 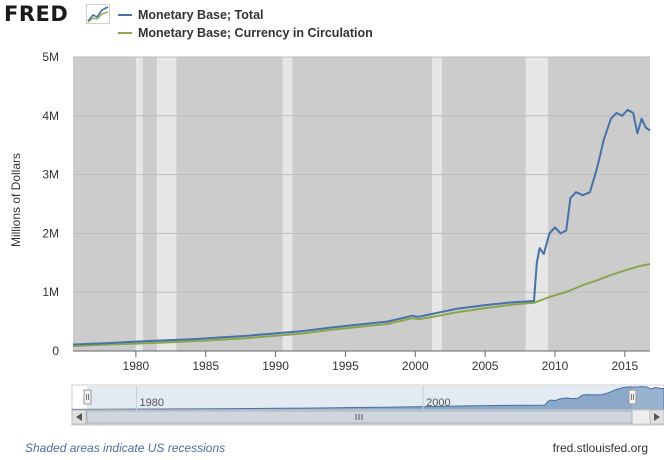 I want to click on navigator-handle-left, so click(x=87, y=397).